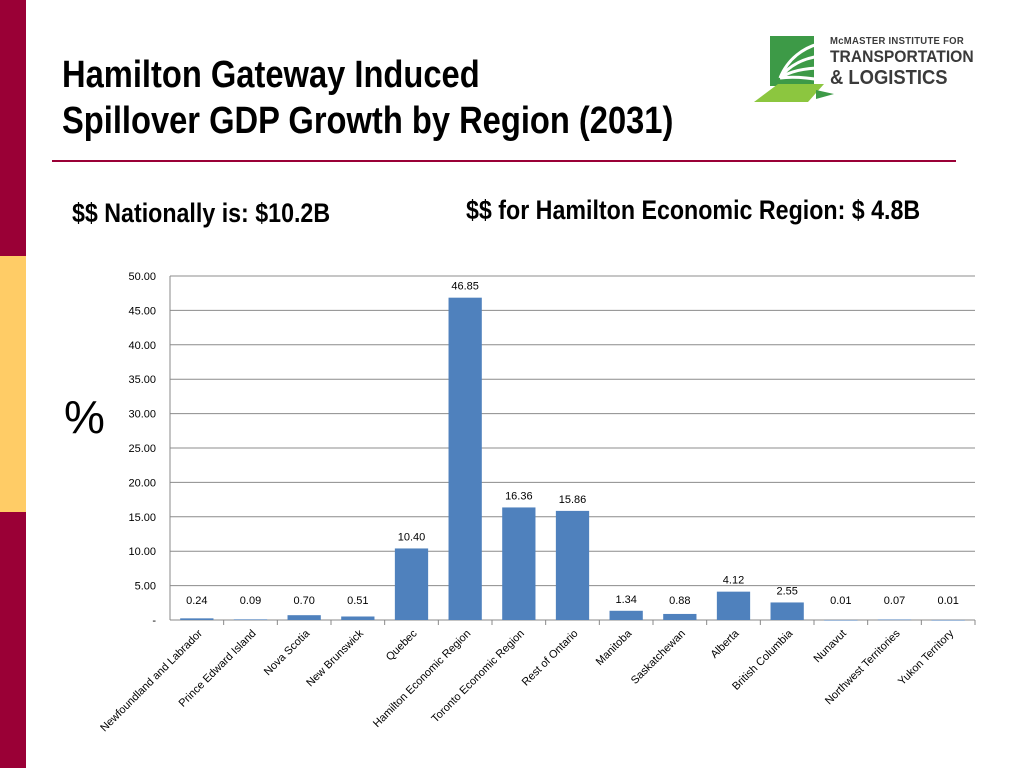 The height and width of the screenshot is (768, 1024). What do you see at coordinates (897, 41) in the screenshot?
I see `logo-line-1: McMASTER INSTITUTE FOR` at bounding box center [897, 41].